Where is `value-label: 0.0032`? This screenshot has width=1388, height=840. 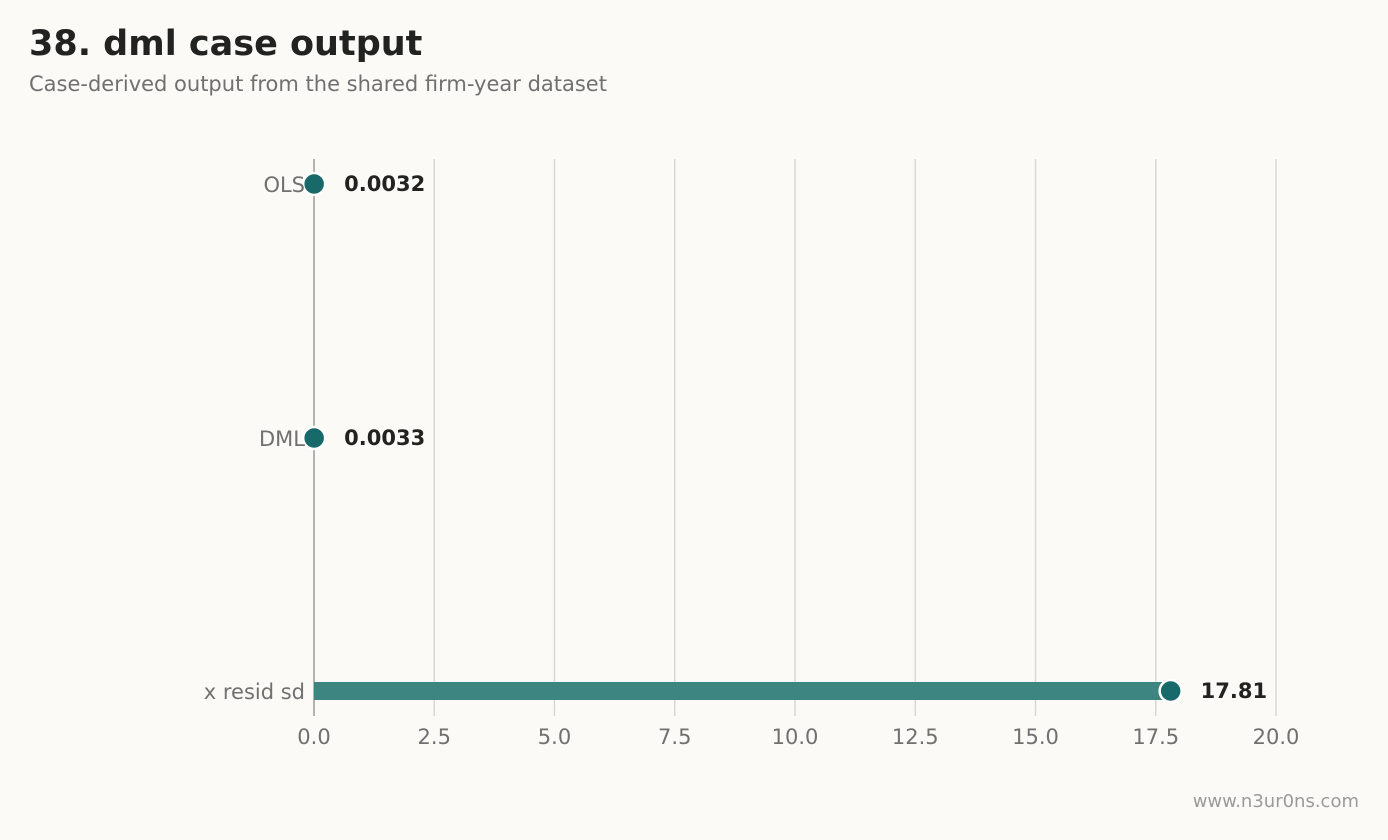 value-label: 0.0032 is located at coordinates (384, 184).